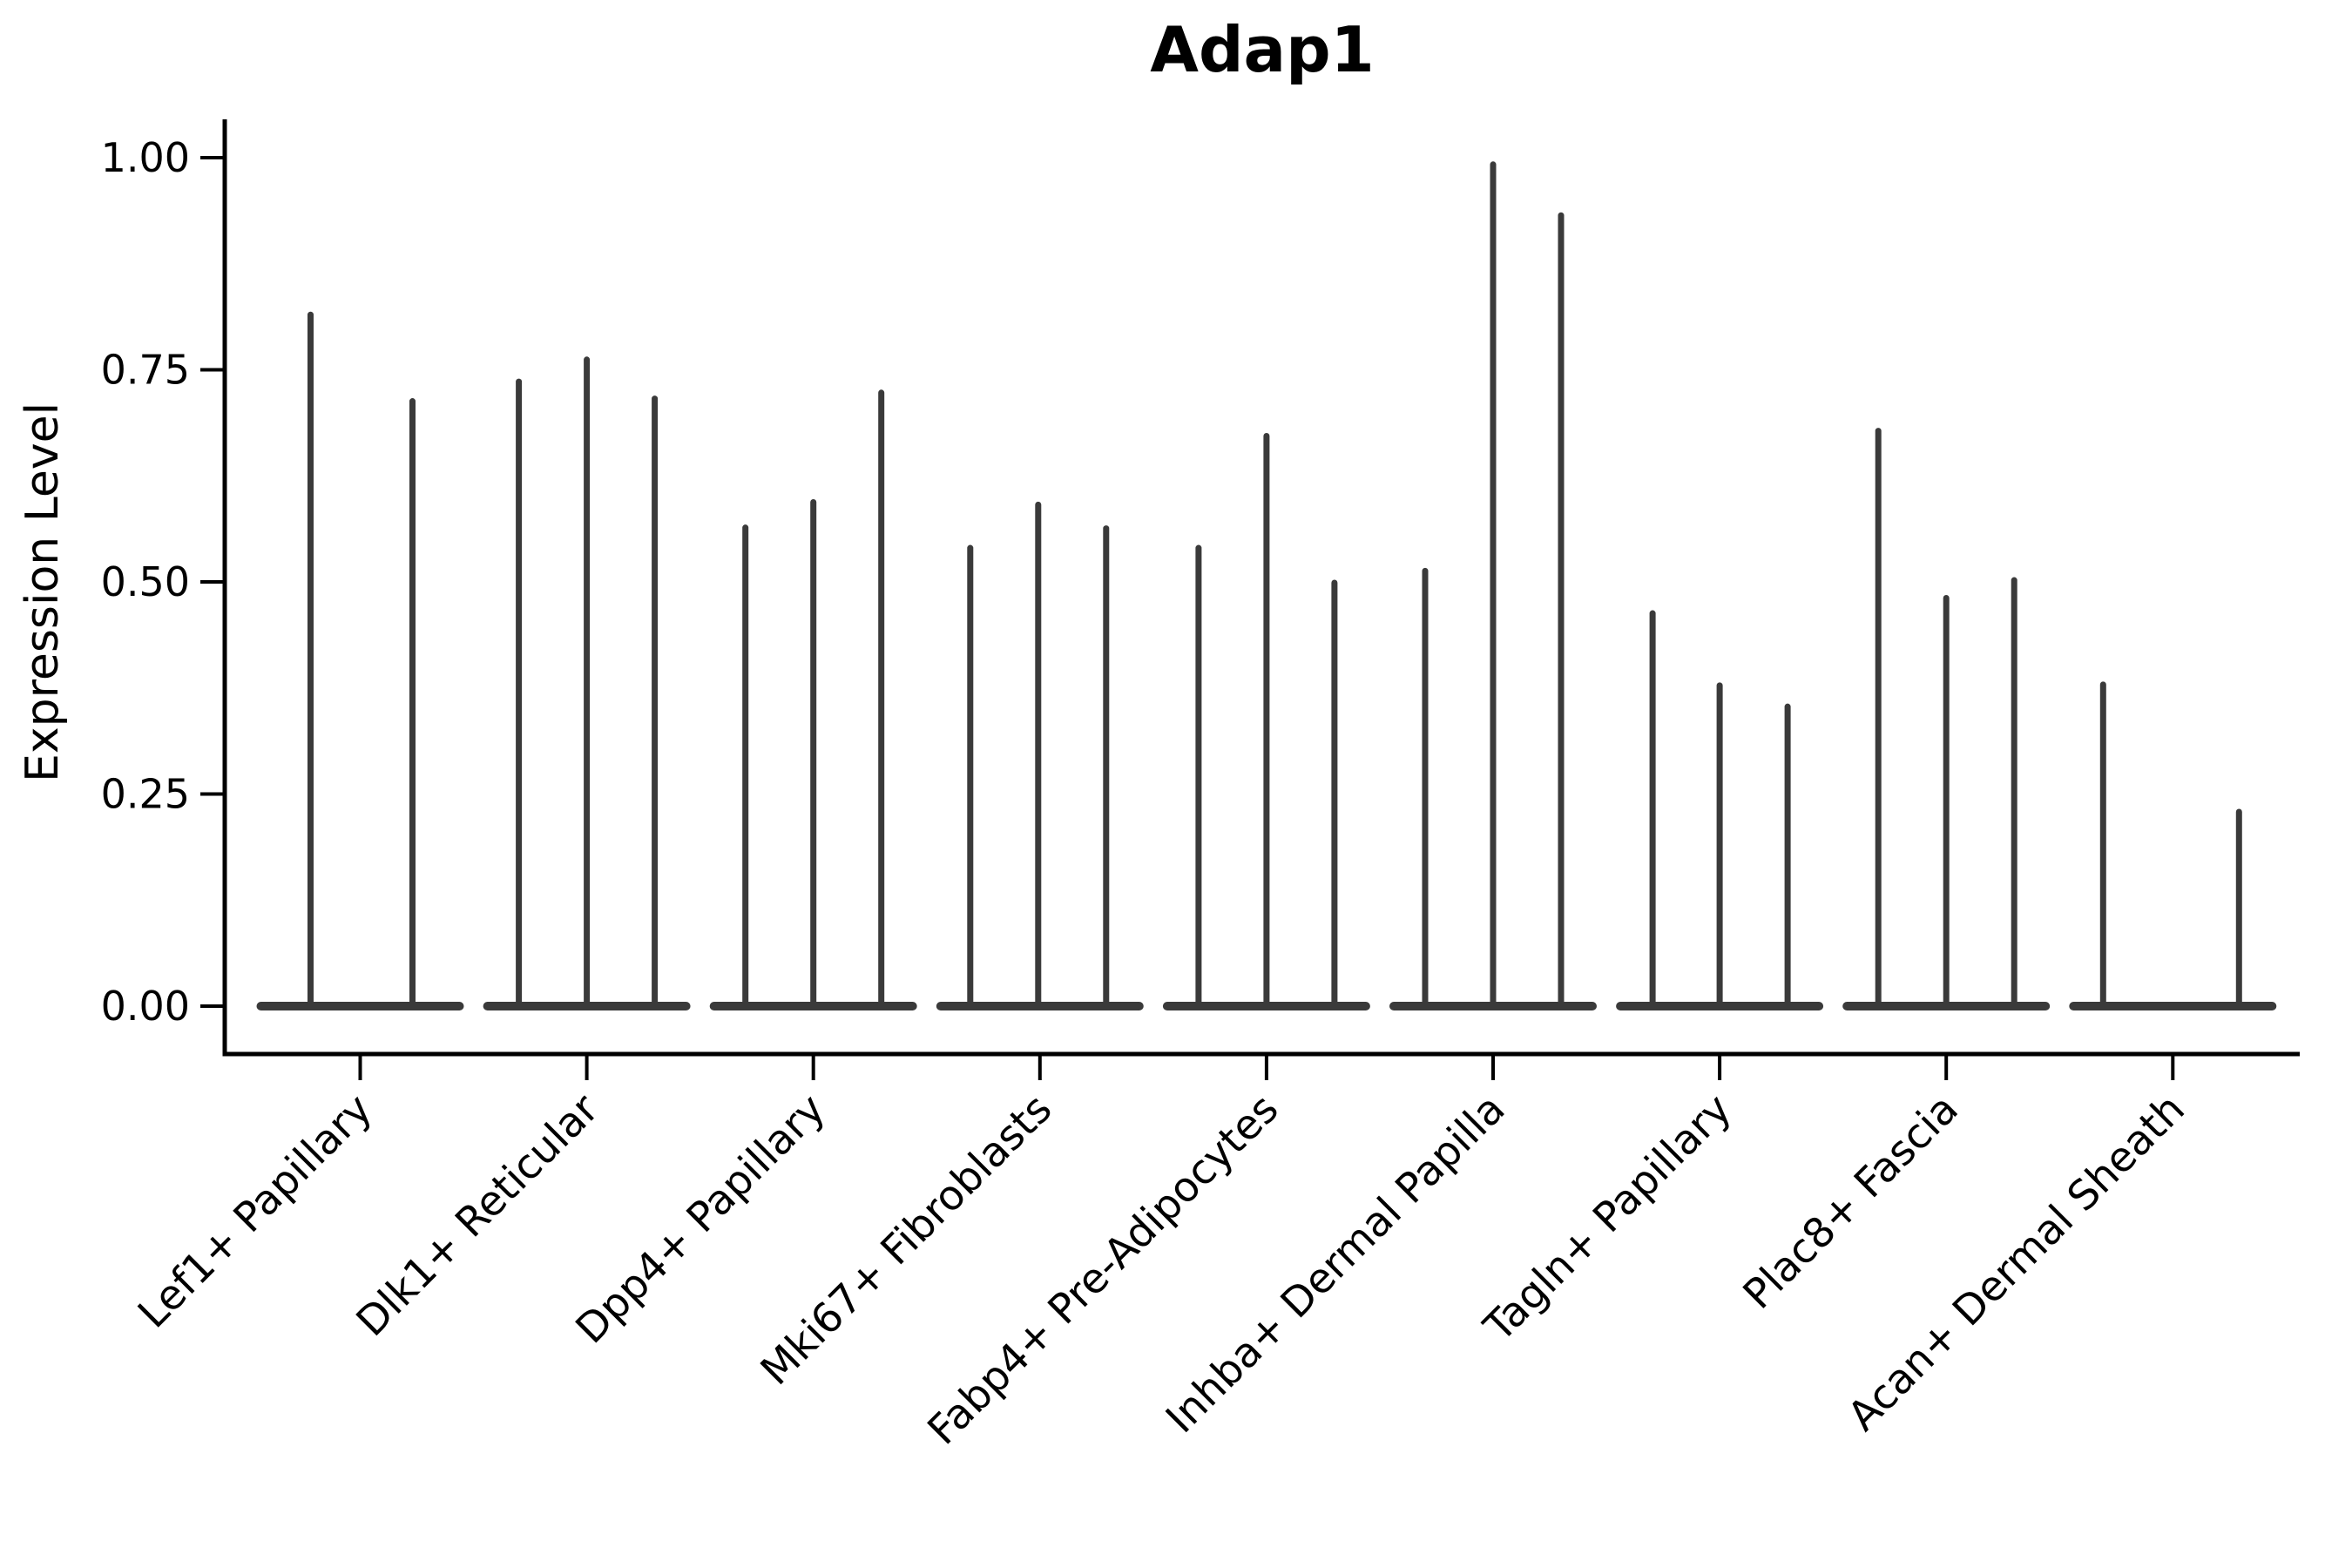  I want to click on x-tick-label: Lef1+ Papillary, so click(255, 1211).